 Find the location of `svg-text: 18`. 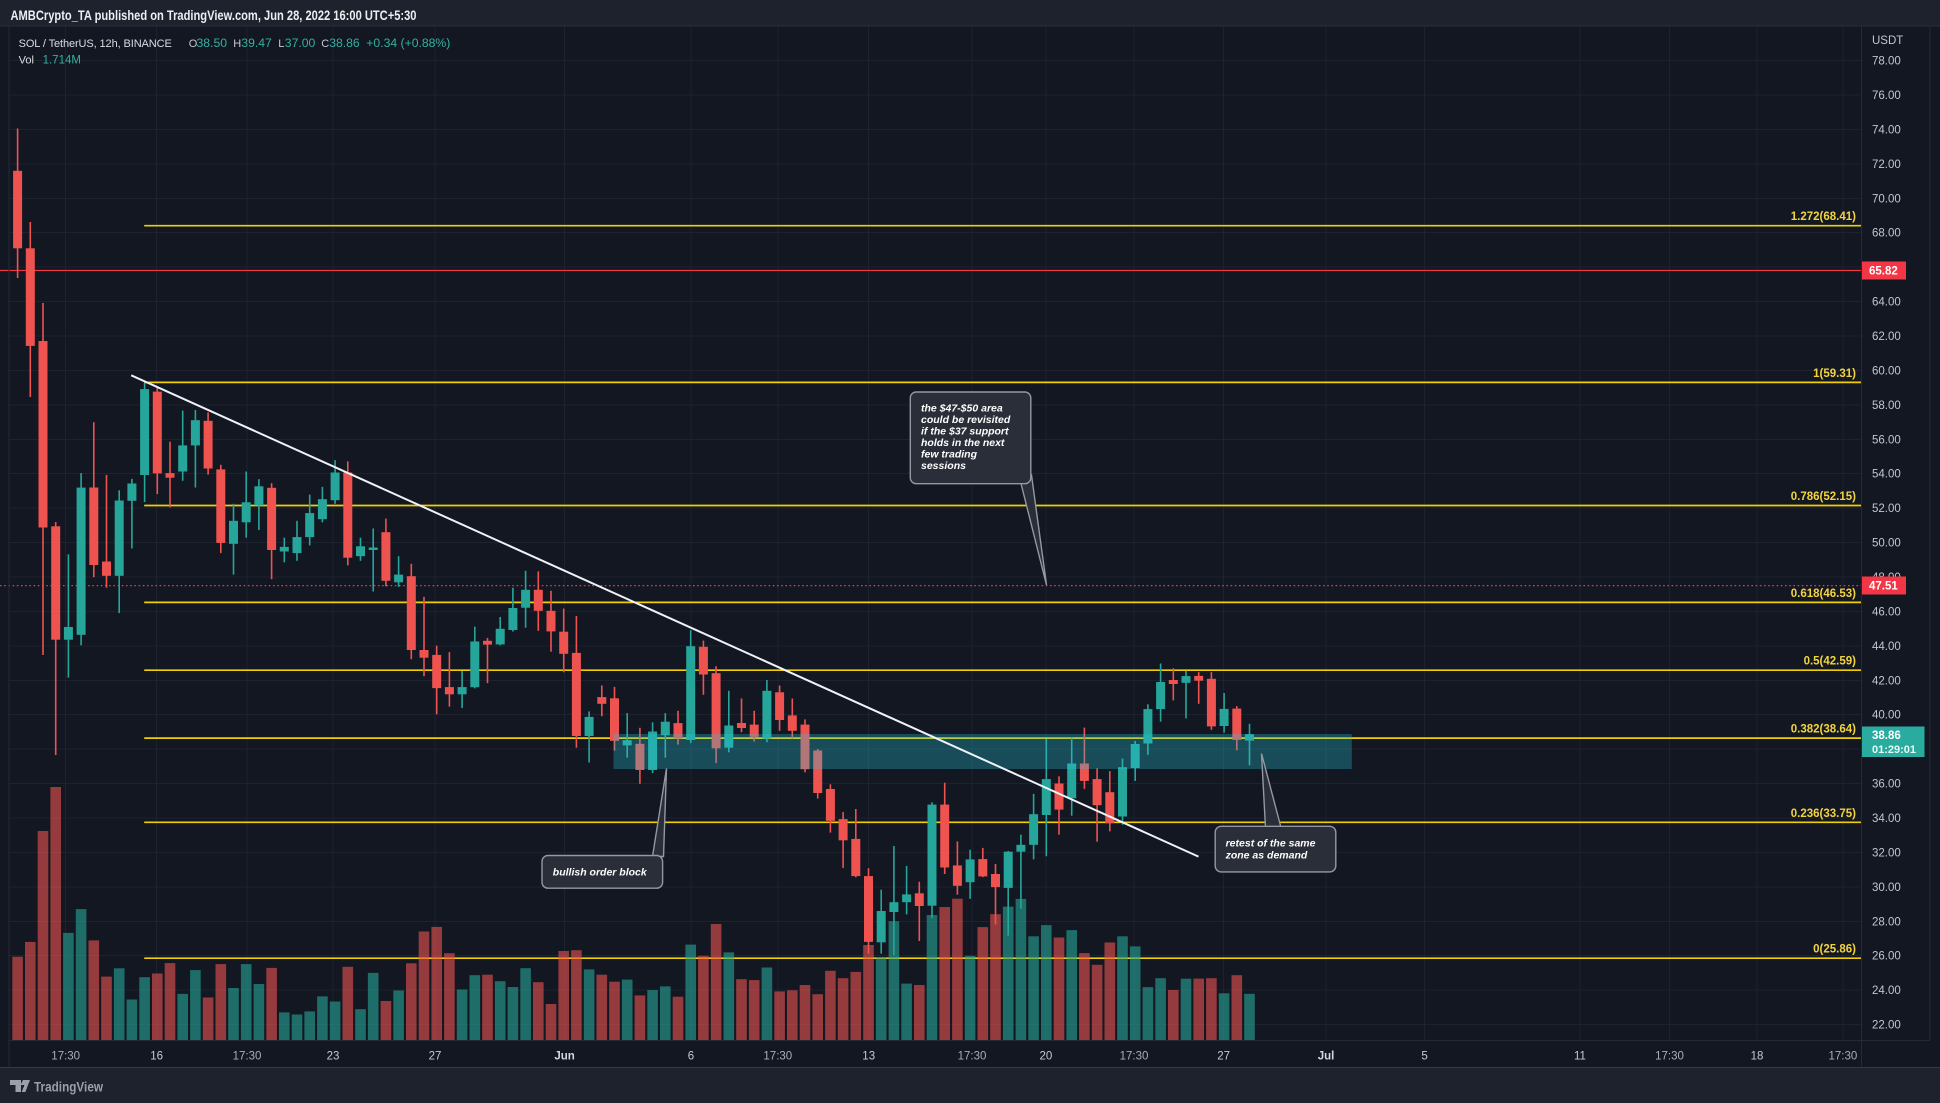

svg-text: 18 is located at coordinates (1757, 1057).